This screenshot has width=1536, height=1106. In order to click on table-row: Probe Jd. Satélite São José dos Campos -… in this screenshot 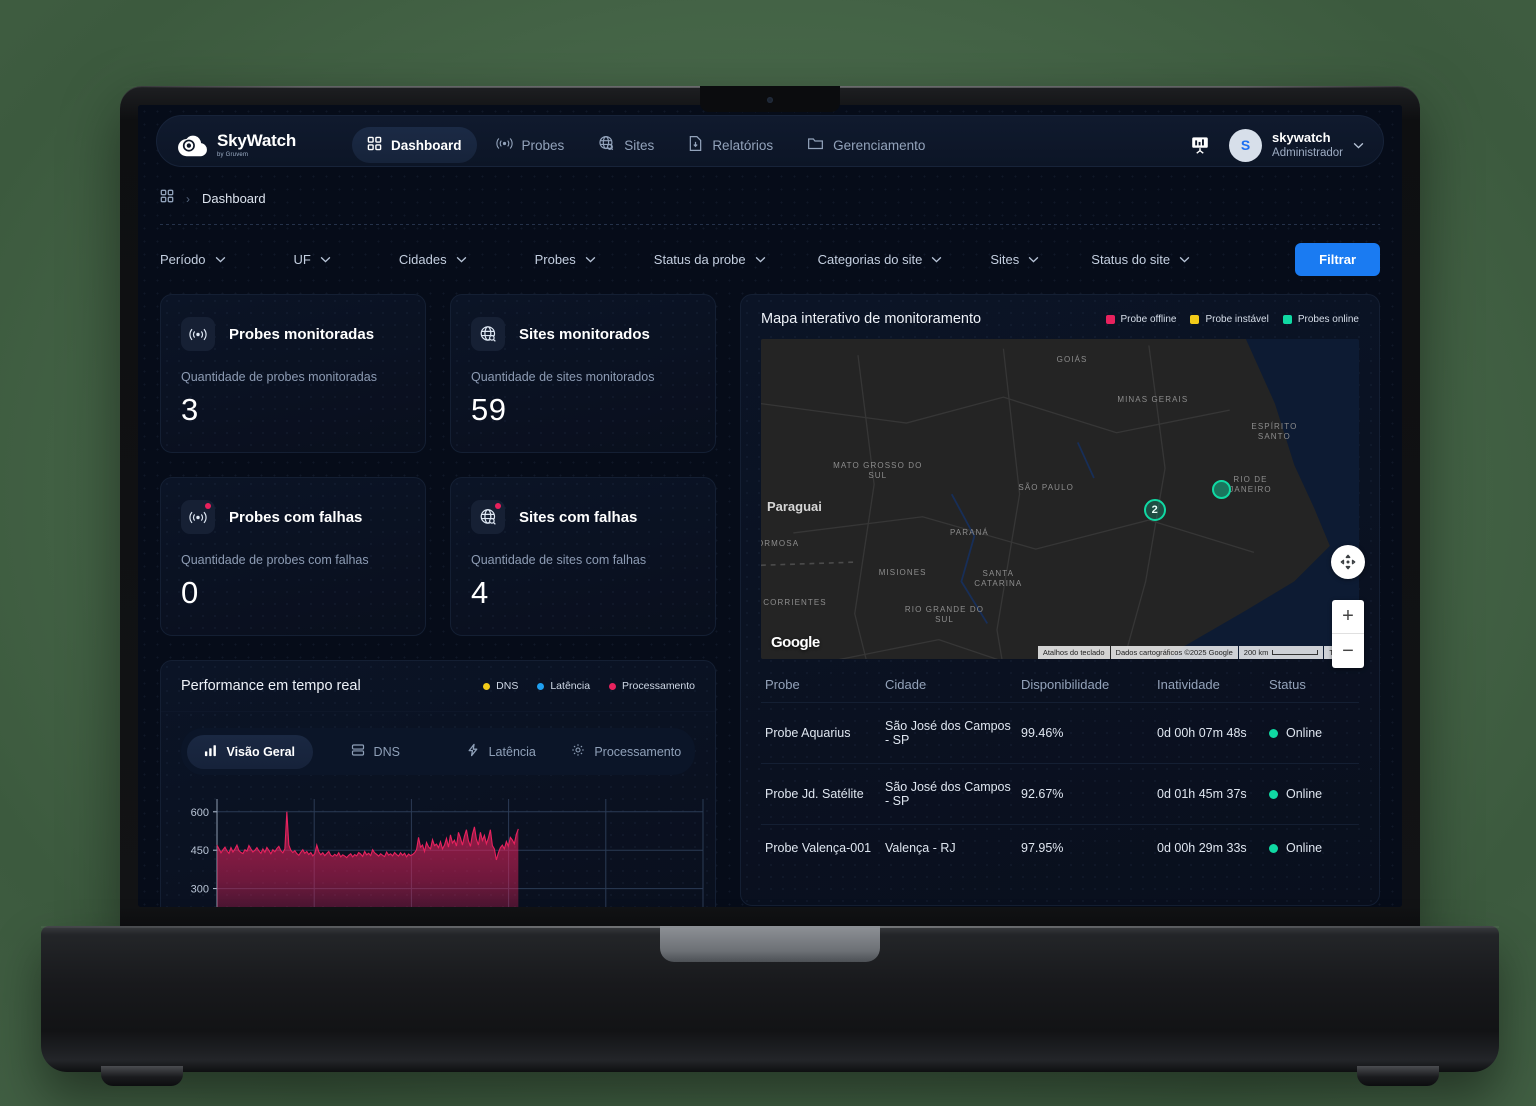, I will do `click(1060, 793)`.